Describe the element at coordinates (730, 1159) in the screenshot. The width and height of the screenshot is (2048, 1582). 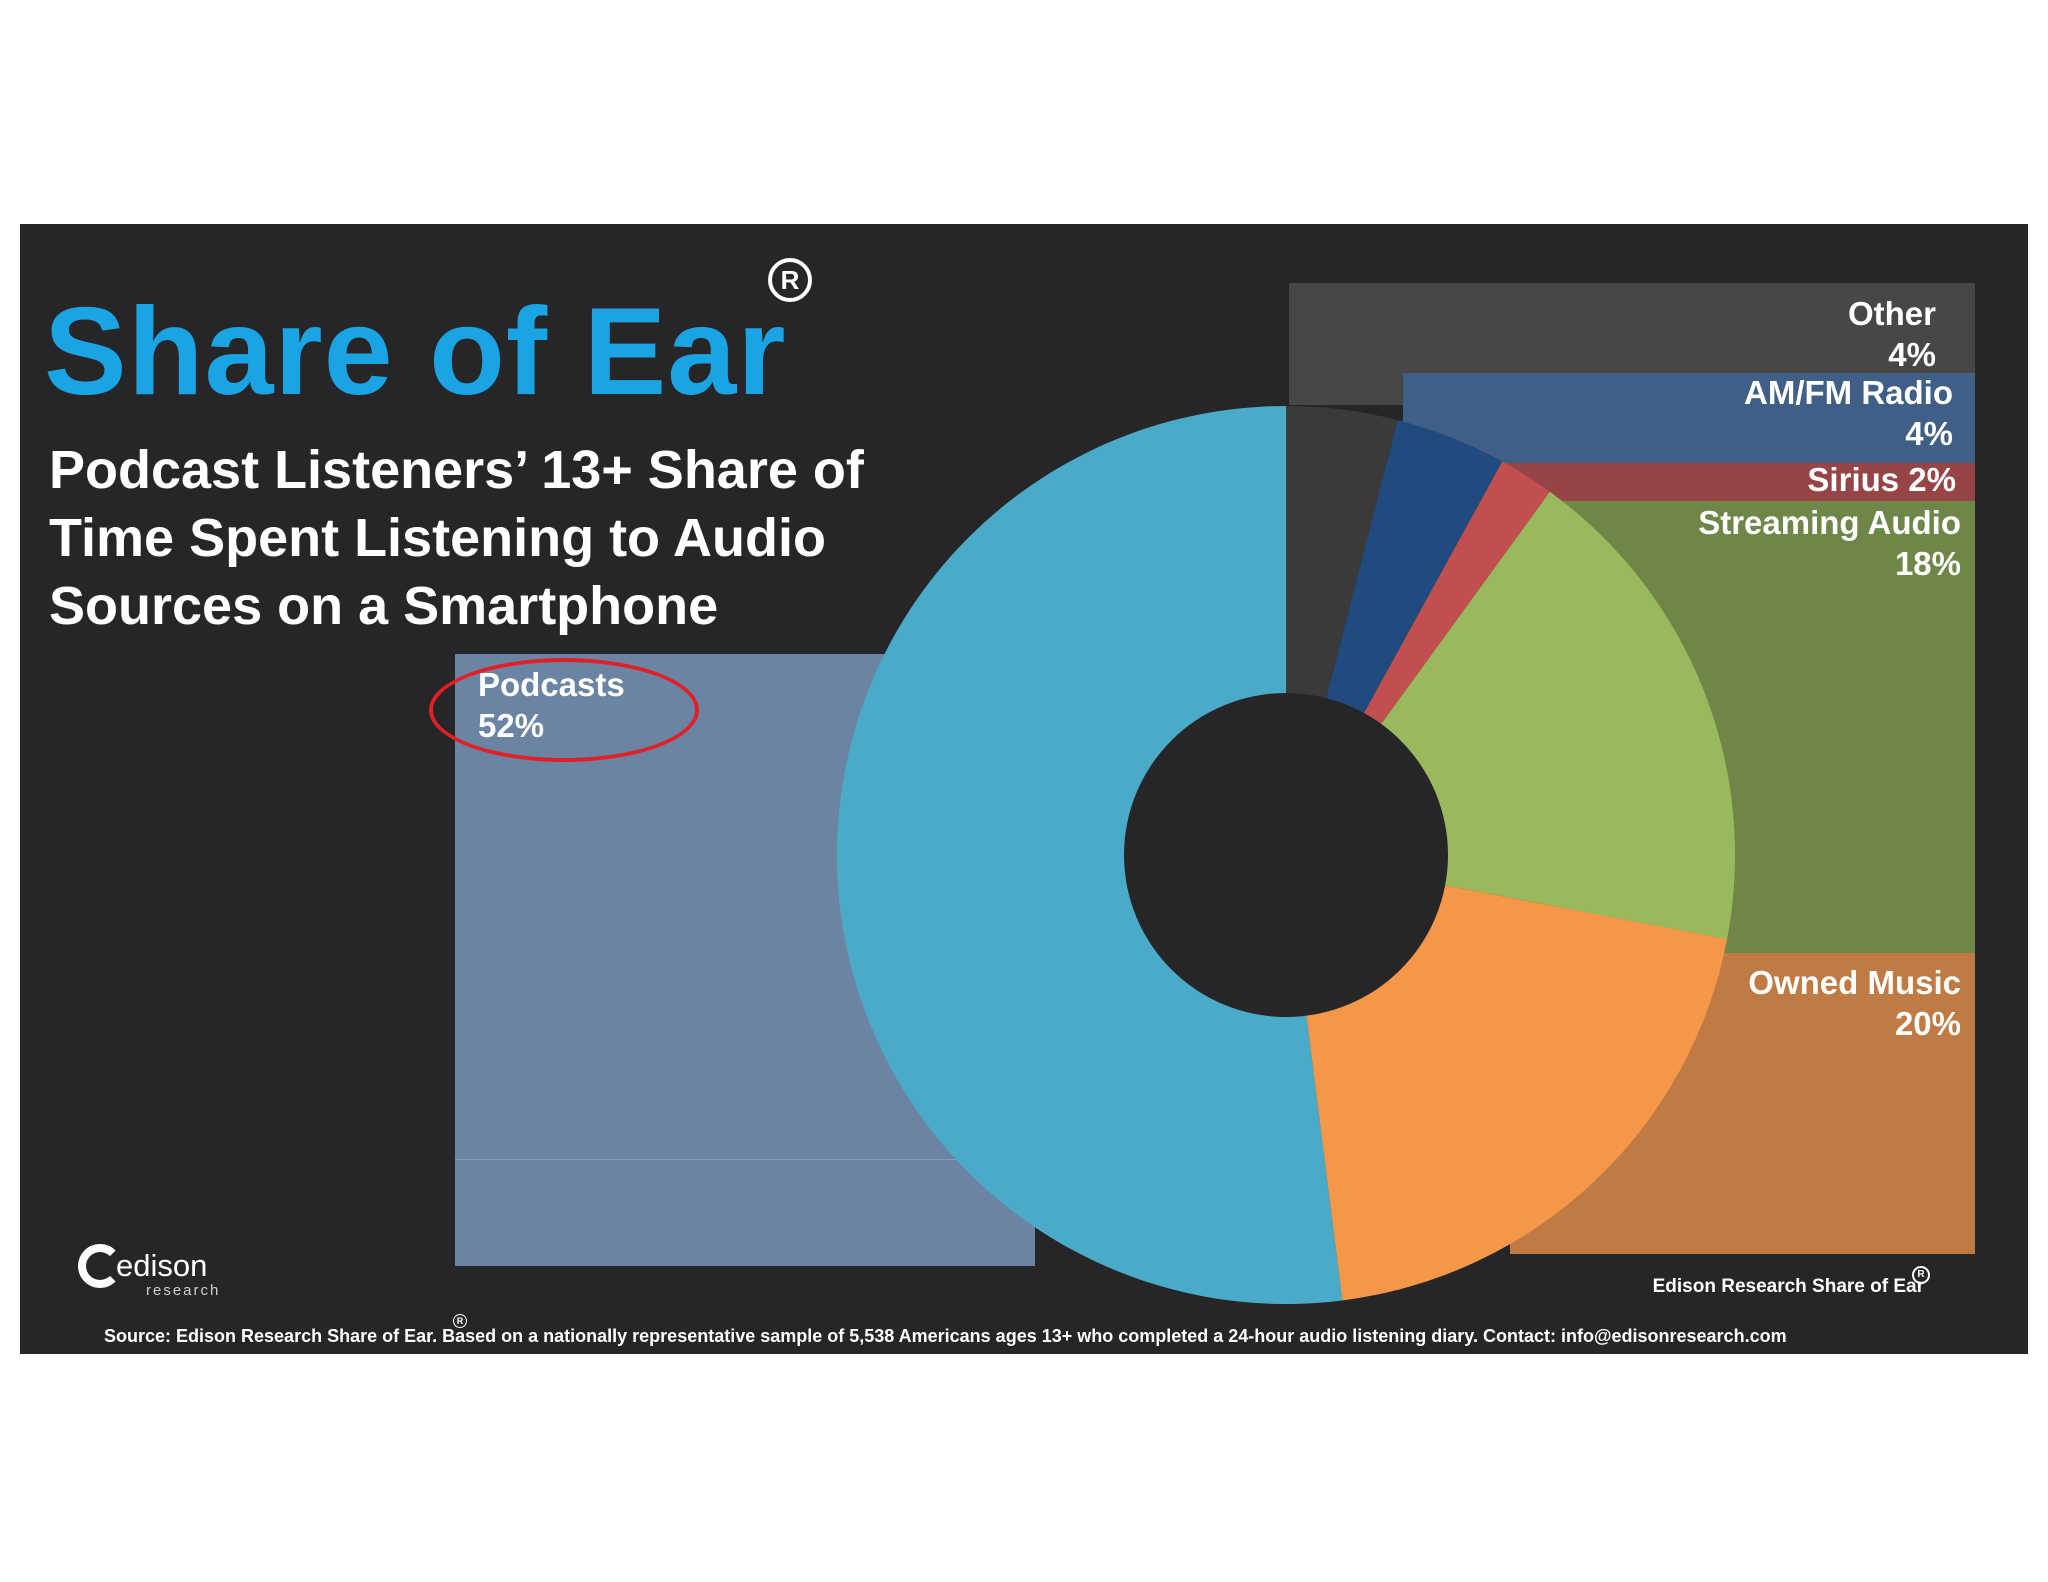
I see `podcasts-band-divider` at that location.